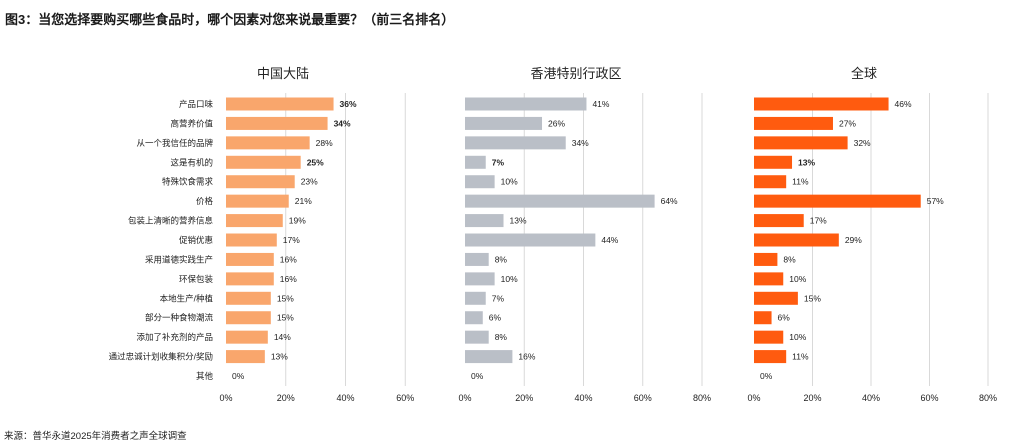 The height and width of the screenshot is (448, 1011). I want to click on tick-label: 80%, so click(702, 398).